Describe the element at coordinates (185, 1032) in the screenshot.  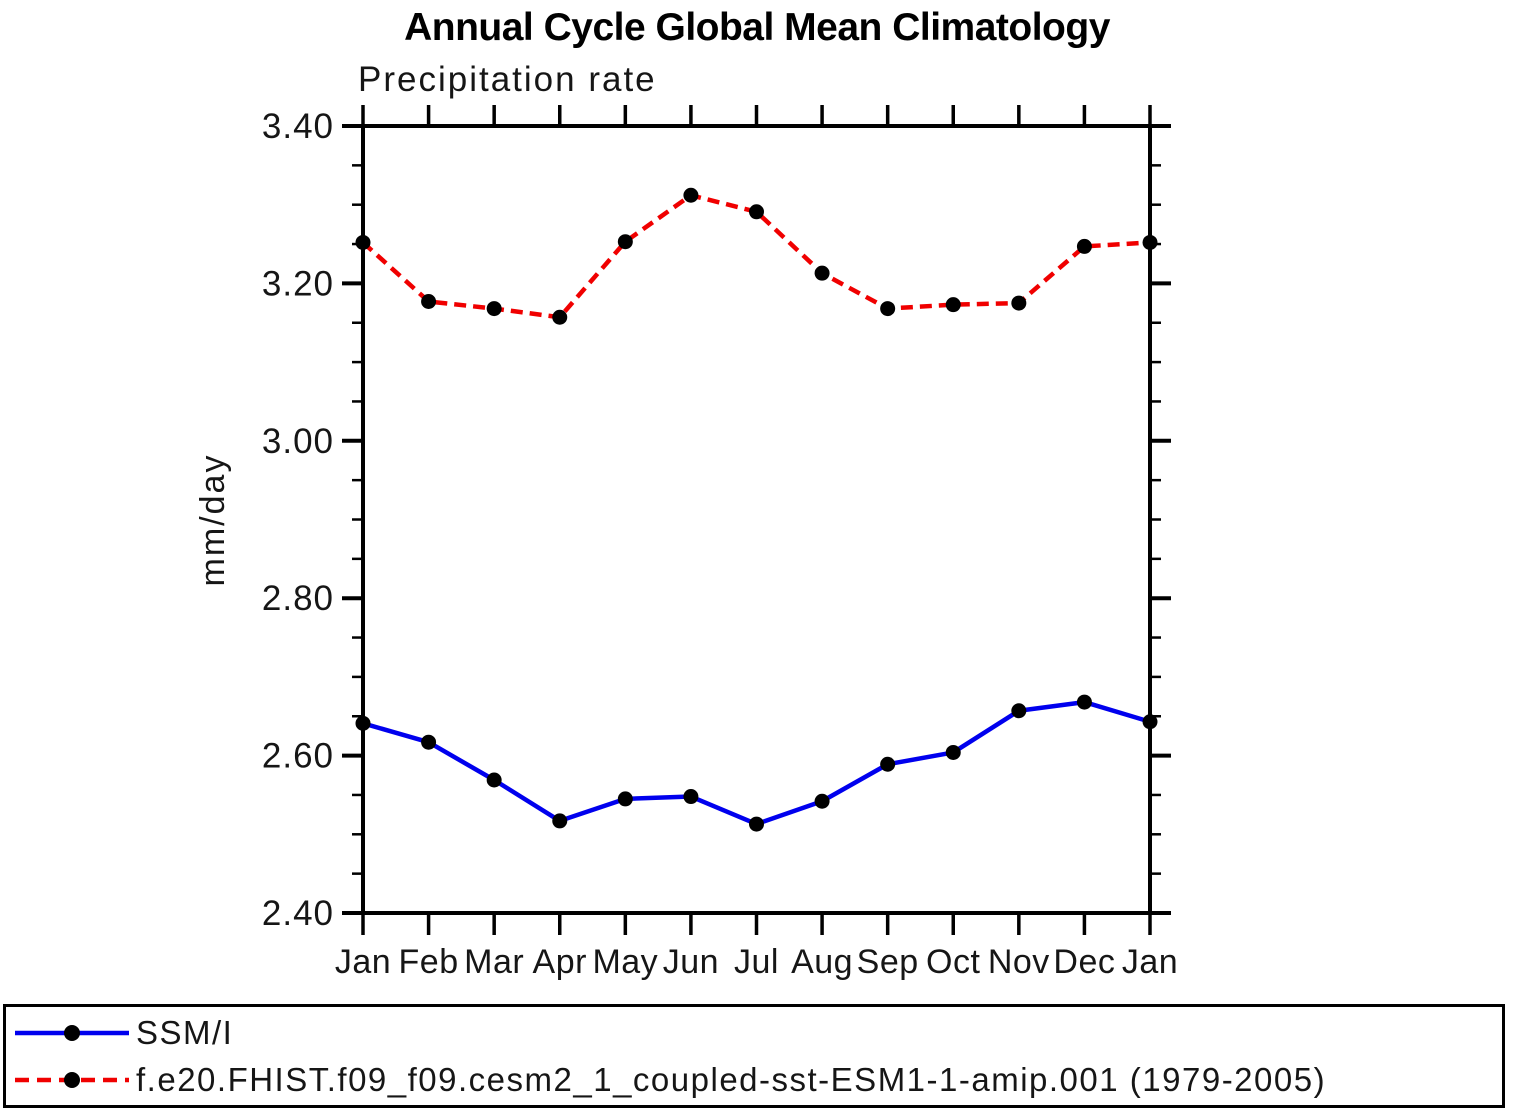
I see `legend-label-ssmi: SSM/I` at that location.